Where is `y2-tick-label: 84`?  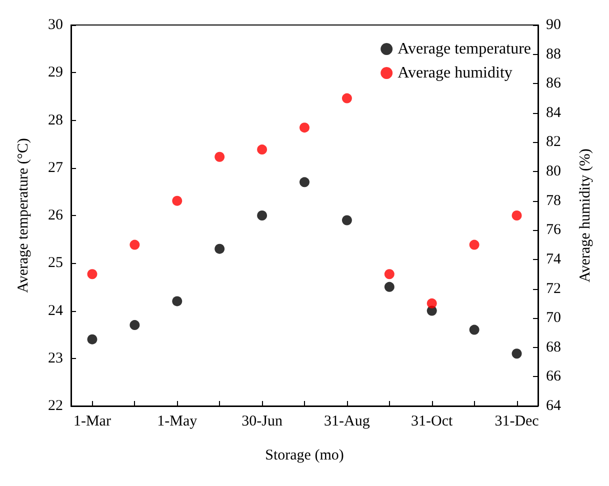
y2-tick-label: 84 is located at coordinates (554, 112).